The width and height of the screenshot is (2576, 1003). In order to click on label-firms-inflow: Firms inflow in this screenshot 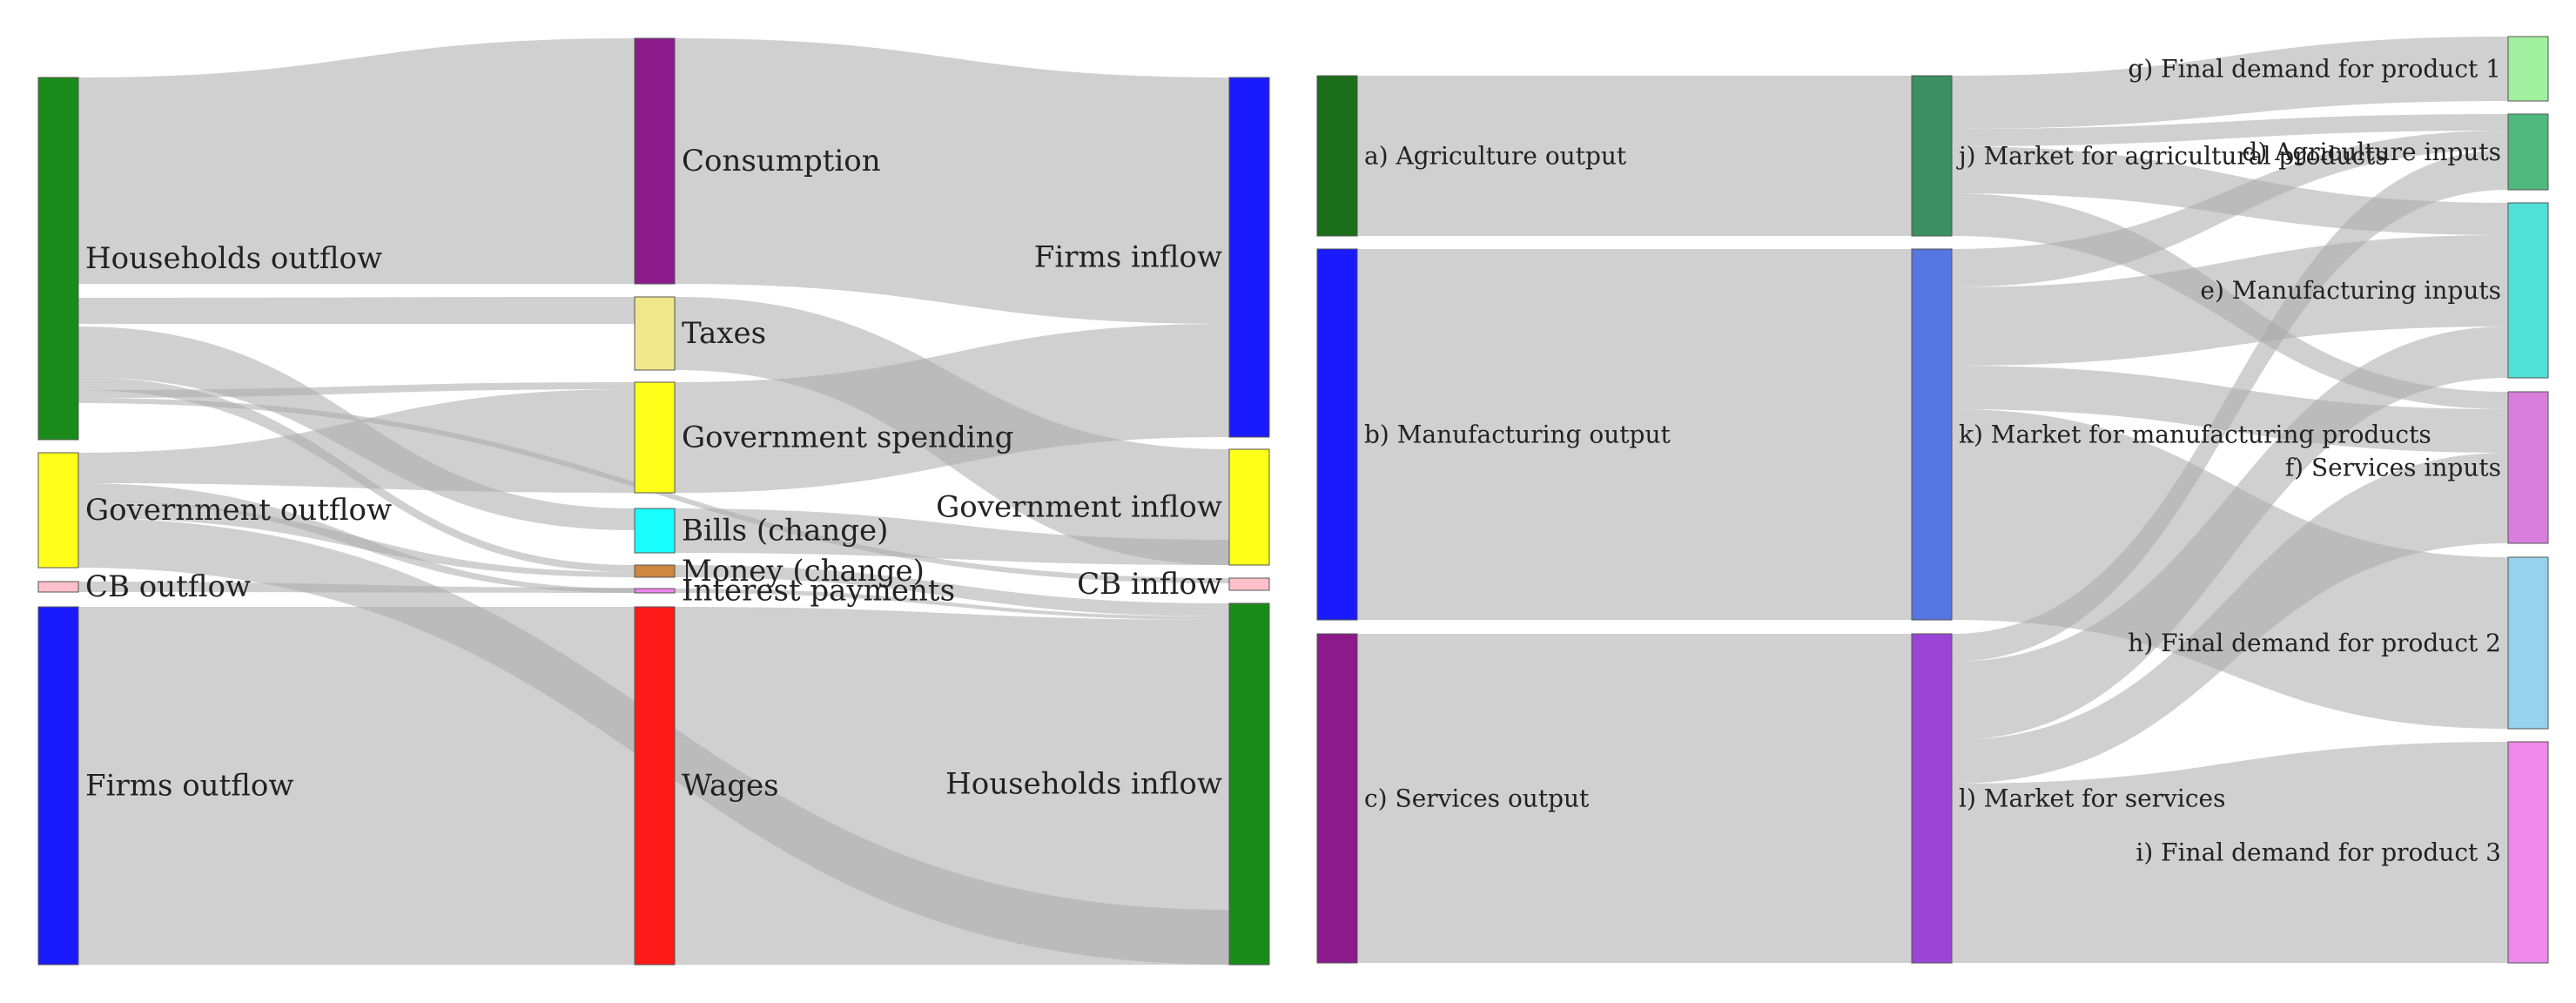, I will do `click(1128, 257)`.